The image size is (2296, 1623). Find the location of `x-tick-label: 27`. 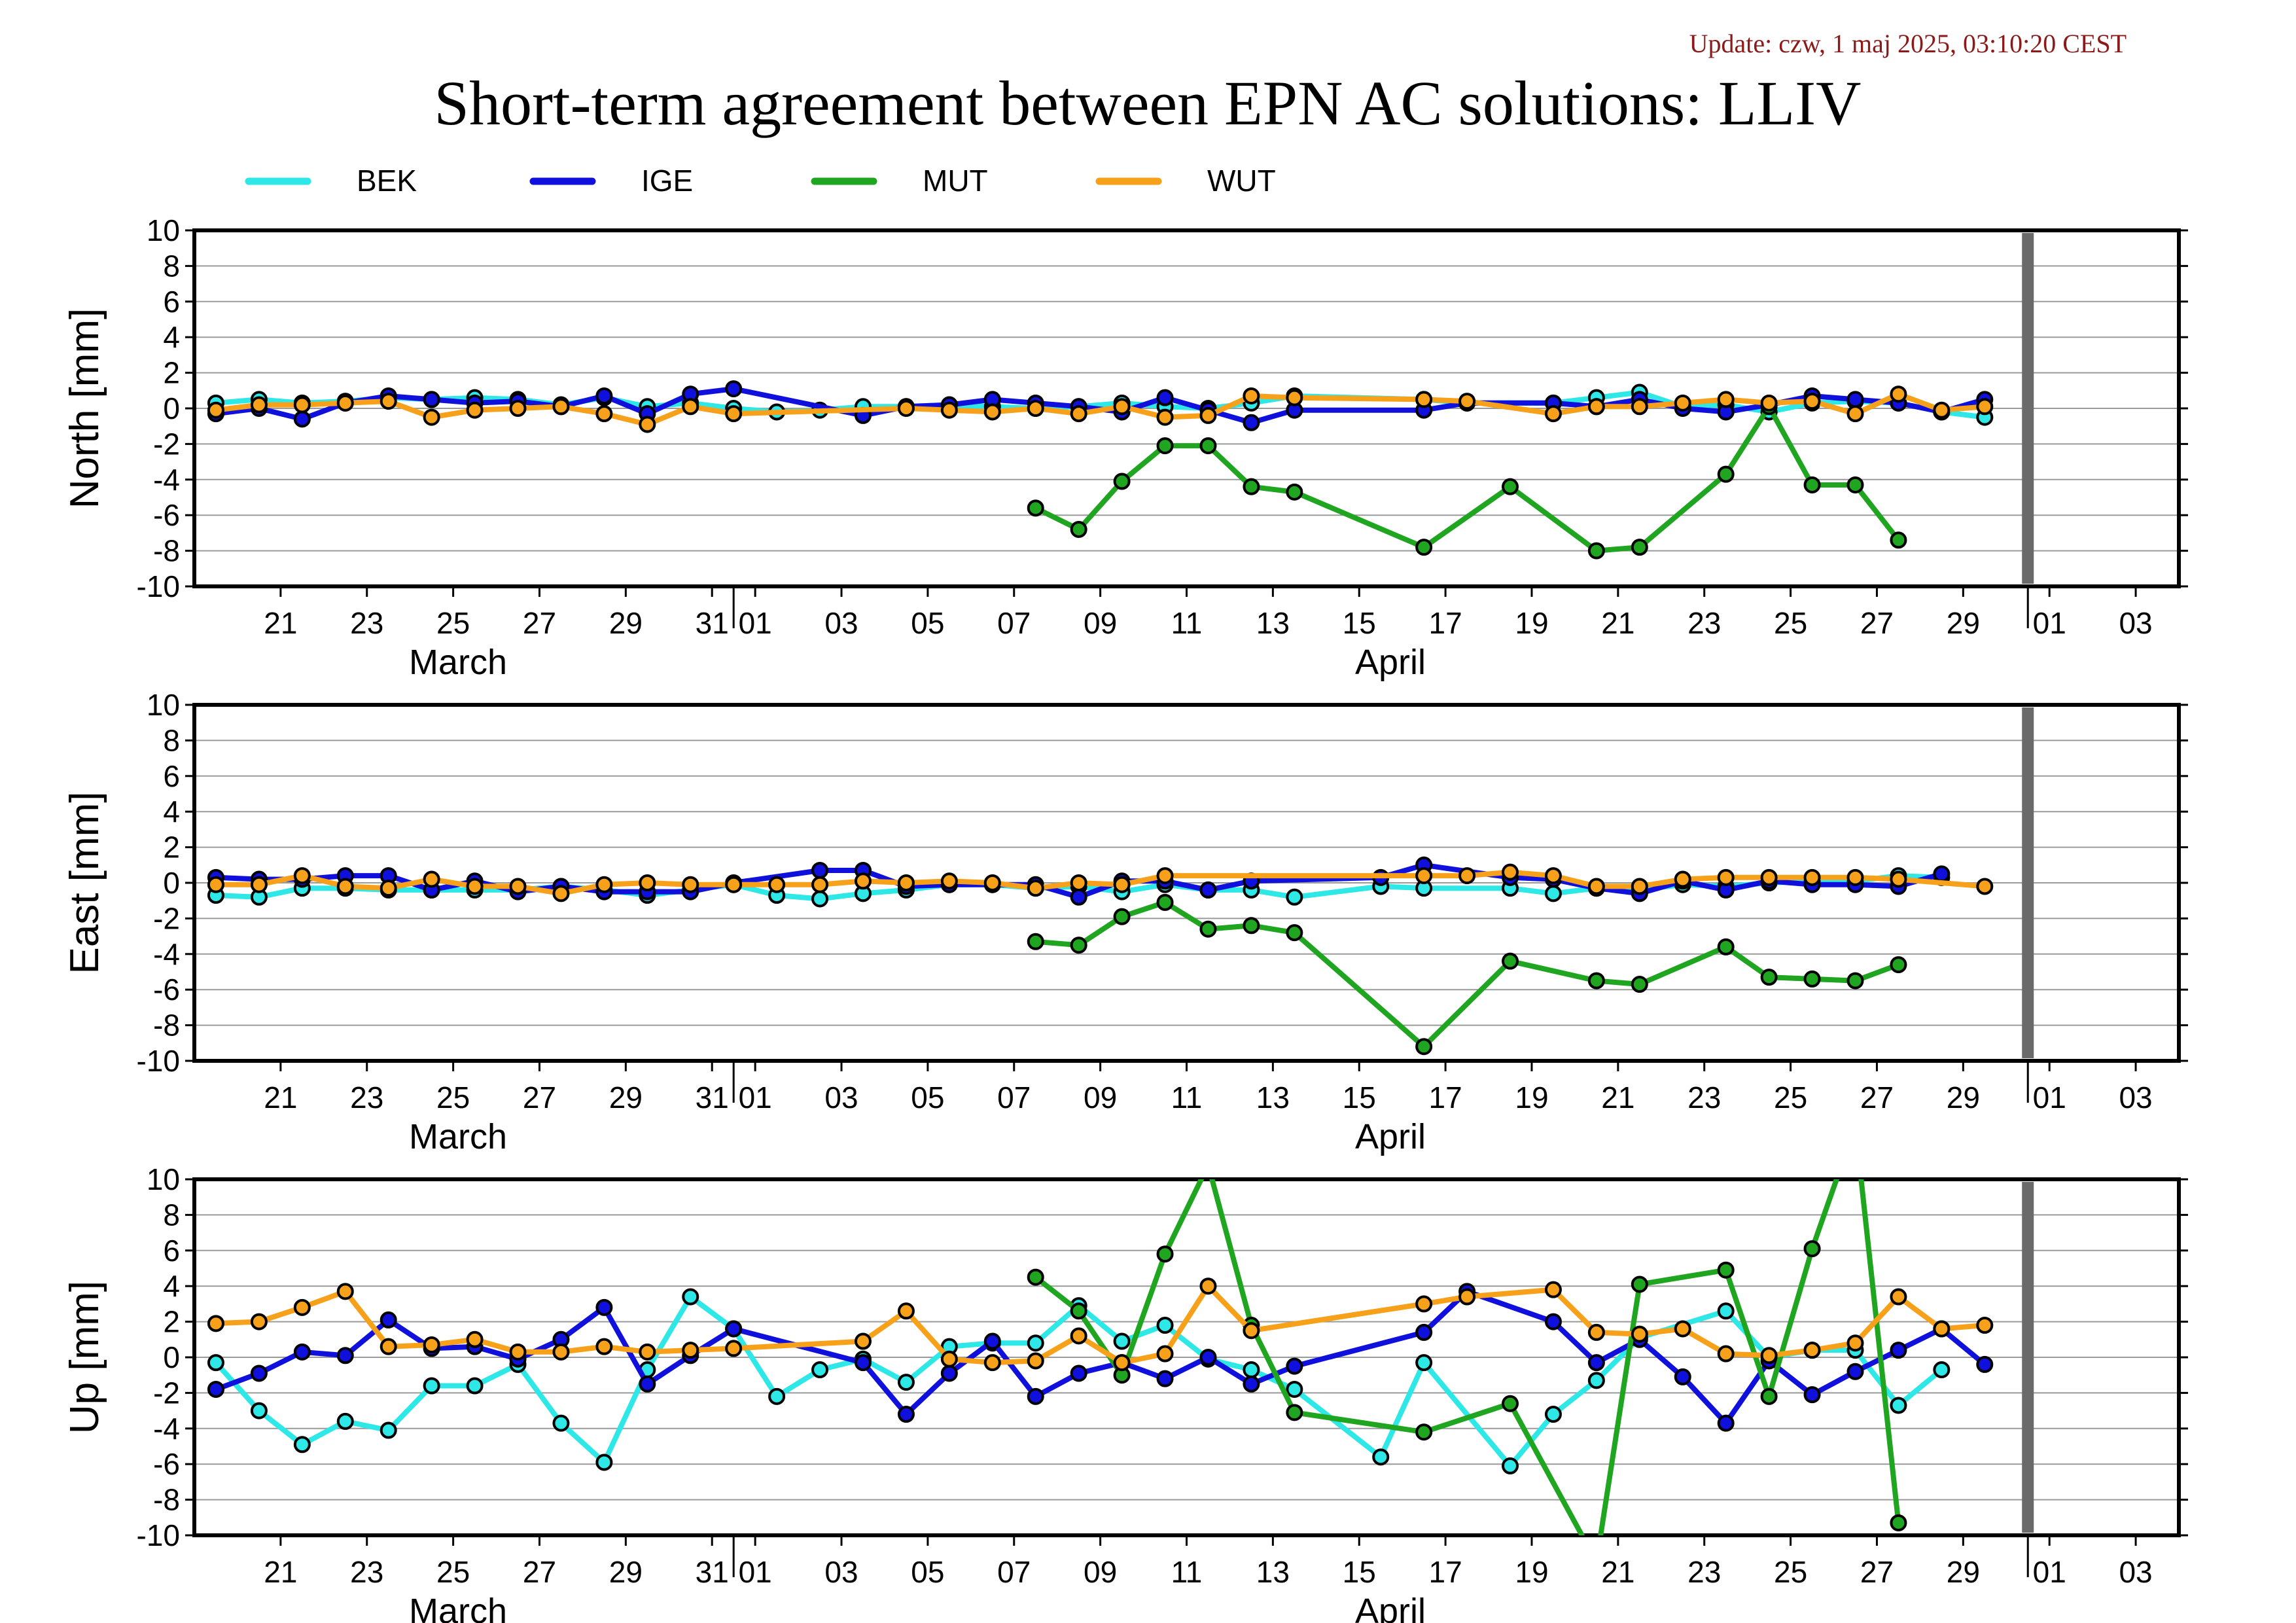

x-tick-label: 27 is located at coordinates (539, 1097).